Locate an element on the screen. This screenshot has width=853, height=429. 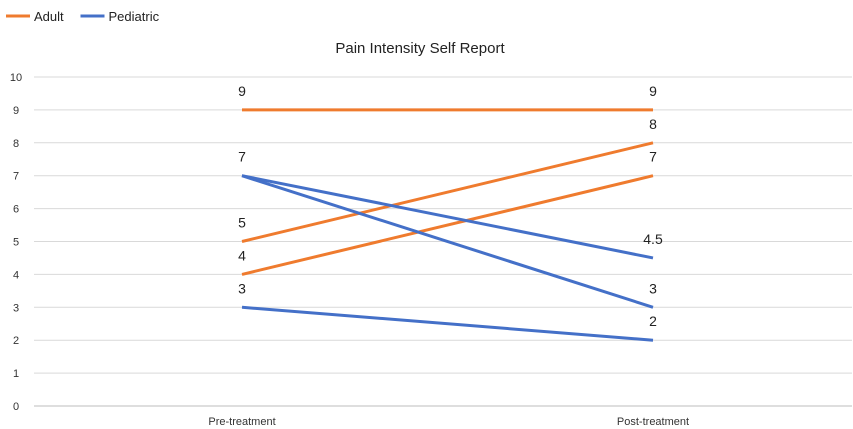
y-tick-label: 8 is located at coordinates (16, 144).